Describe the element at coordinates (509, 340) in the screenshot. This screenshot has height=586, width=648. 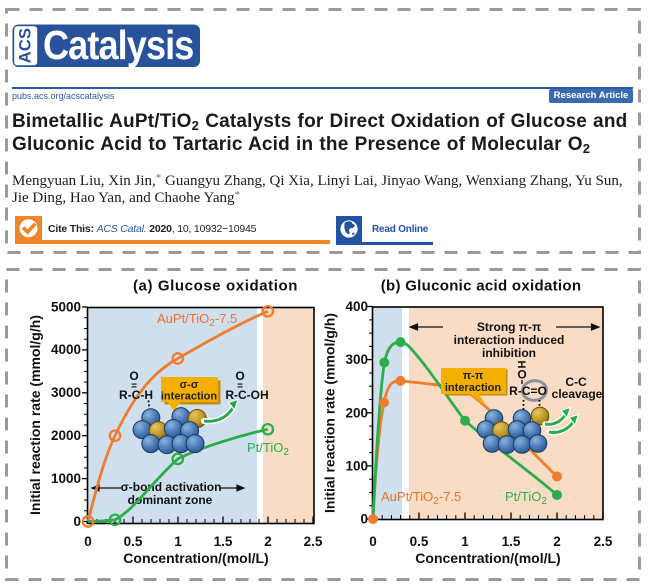
I see `svg-text: interaction induced` at that location.